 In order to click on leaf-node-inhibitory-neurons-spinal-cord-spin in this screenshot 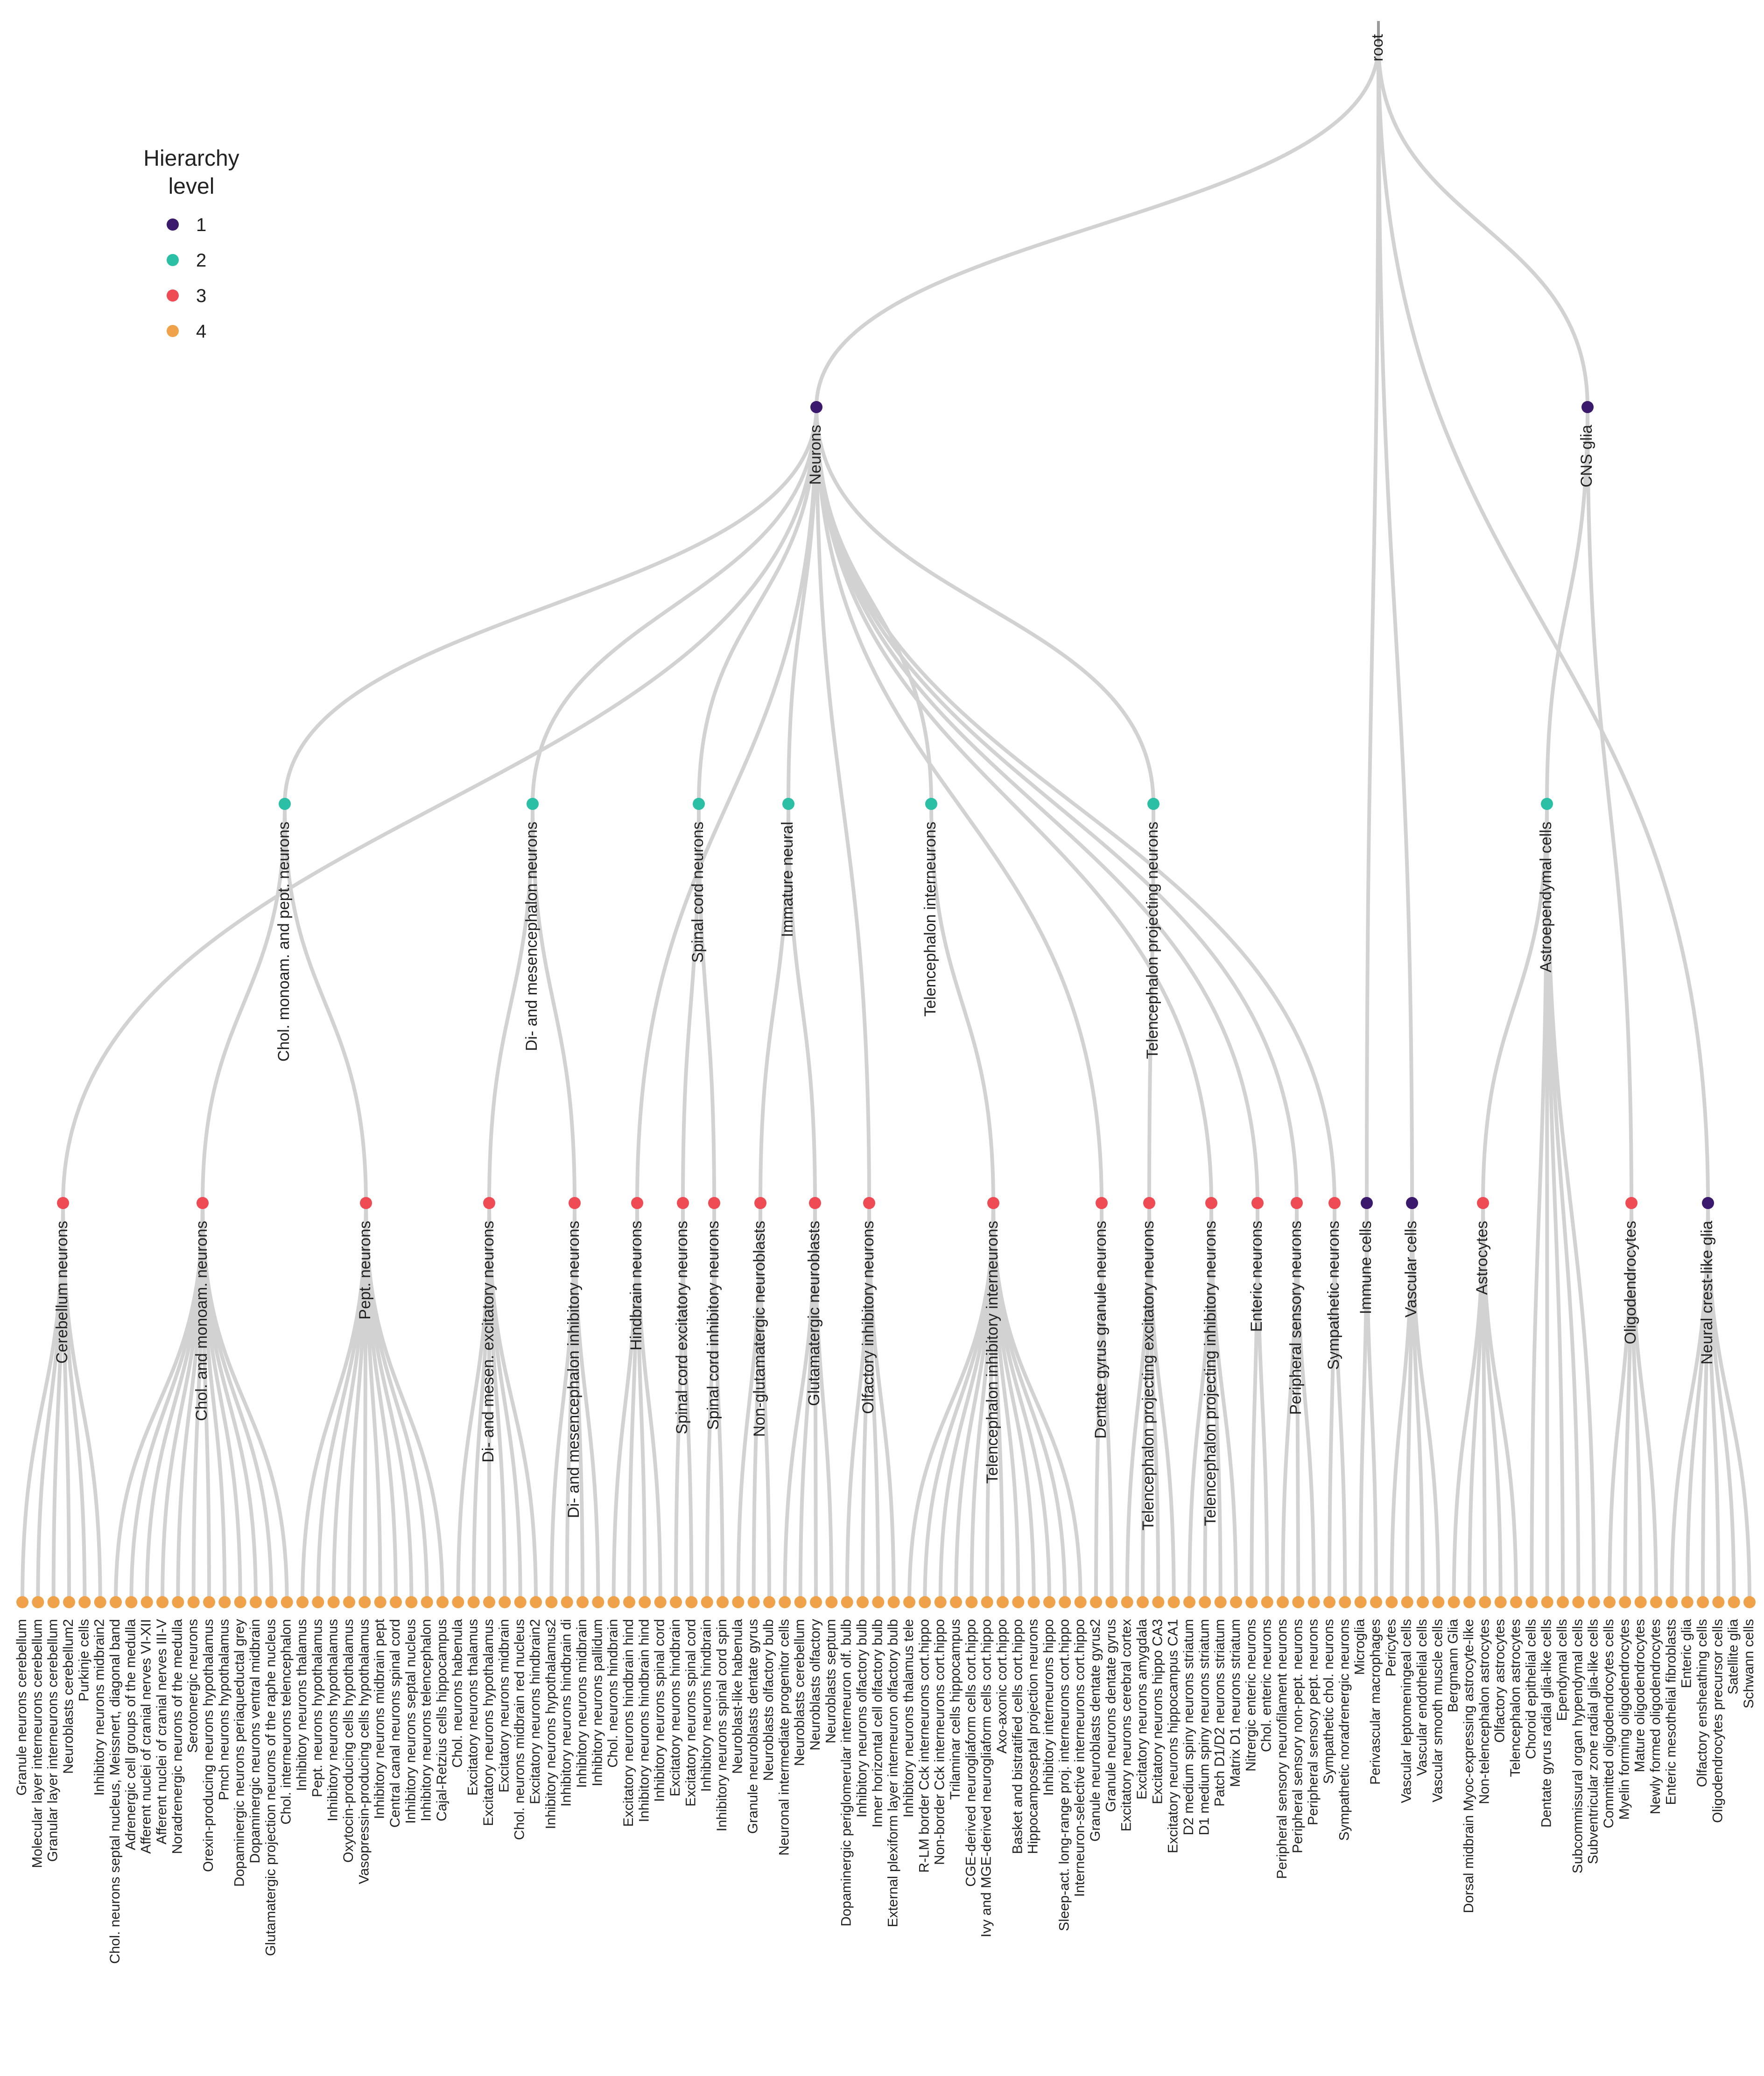, I will do `click(723, 1602)`.